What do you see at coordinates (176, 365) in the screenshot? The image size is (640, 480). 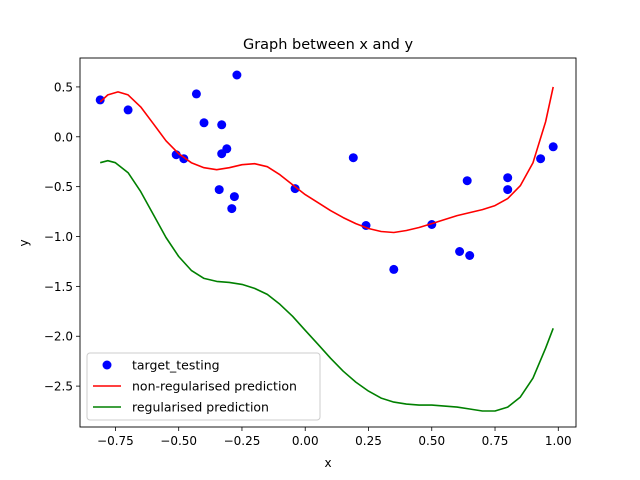 I see `legend-label: target_testing` at bounding box center [176, 365].